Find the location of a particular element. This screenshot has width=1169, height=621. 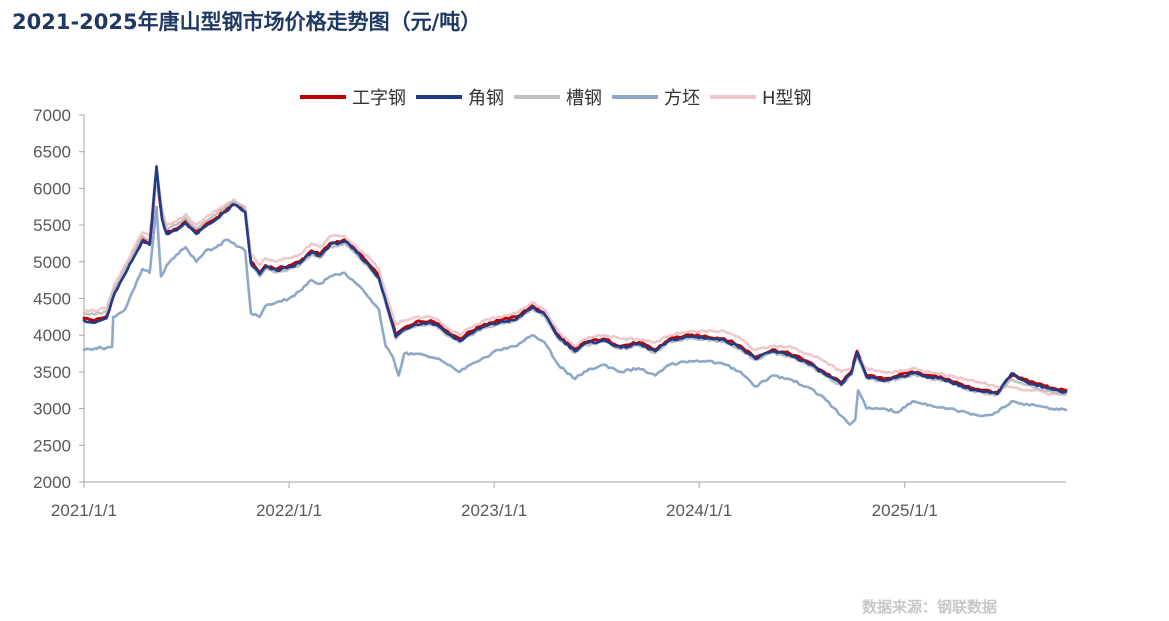

legend-item-angle-steel: 角钢 is located at coordinates (460, 97).